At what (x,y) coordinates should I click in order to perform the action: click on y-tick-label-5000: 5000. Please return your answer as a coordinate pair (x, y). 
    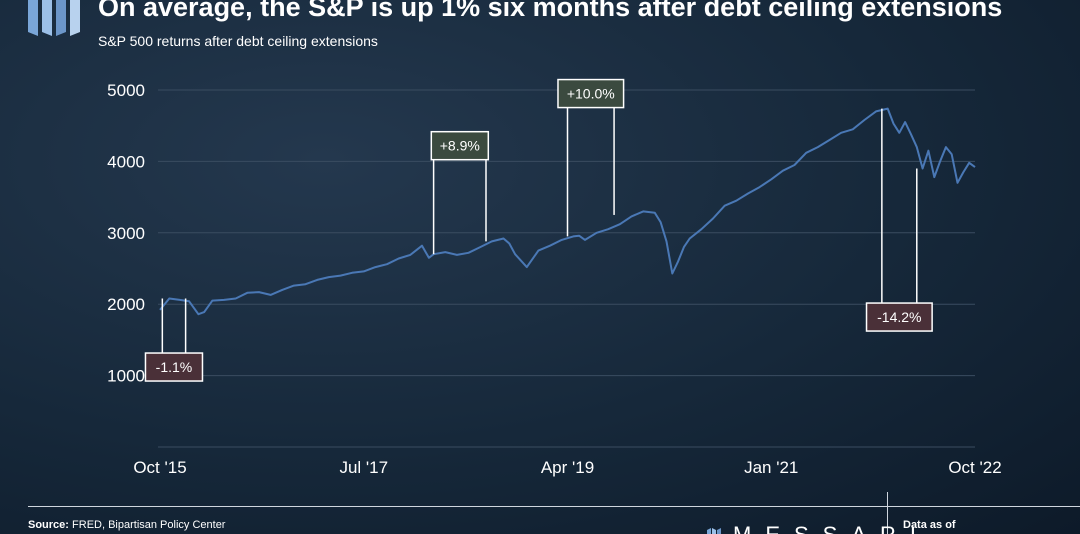
    Looking at the image, I should click on (126, 90).